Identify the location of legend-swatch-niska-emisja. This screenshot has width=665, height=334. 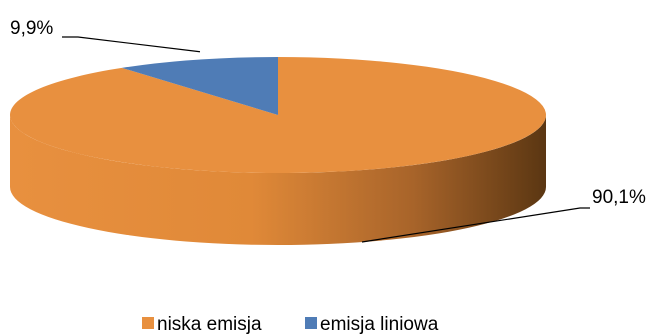
(148, 323).